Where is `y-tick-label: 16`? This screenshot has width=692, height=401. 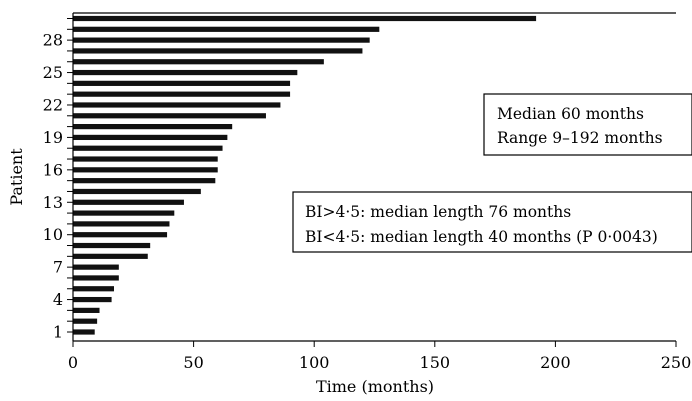
y-tick-label: 16 is located at coordinates (53, 169).